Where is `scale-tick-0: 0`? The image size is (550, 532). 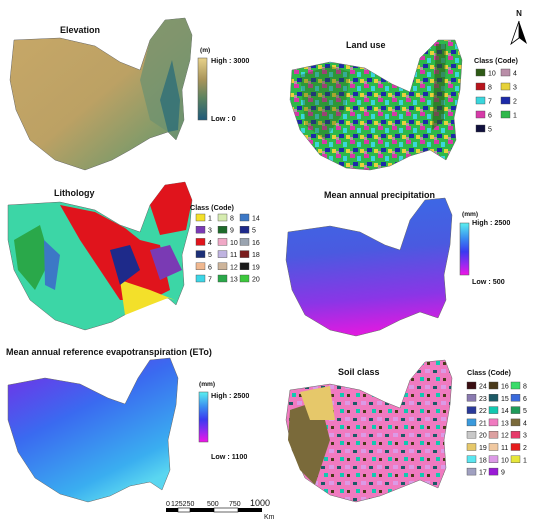 scale-tick-0: 0 is located at coordinates (168, 504).